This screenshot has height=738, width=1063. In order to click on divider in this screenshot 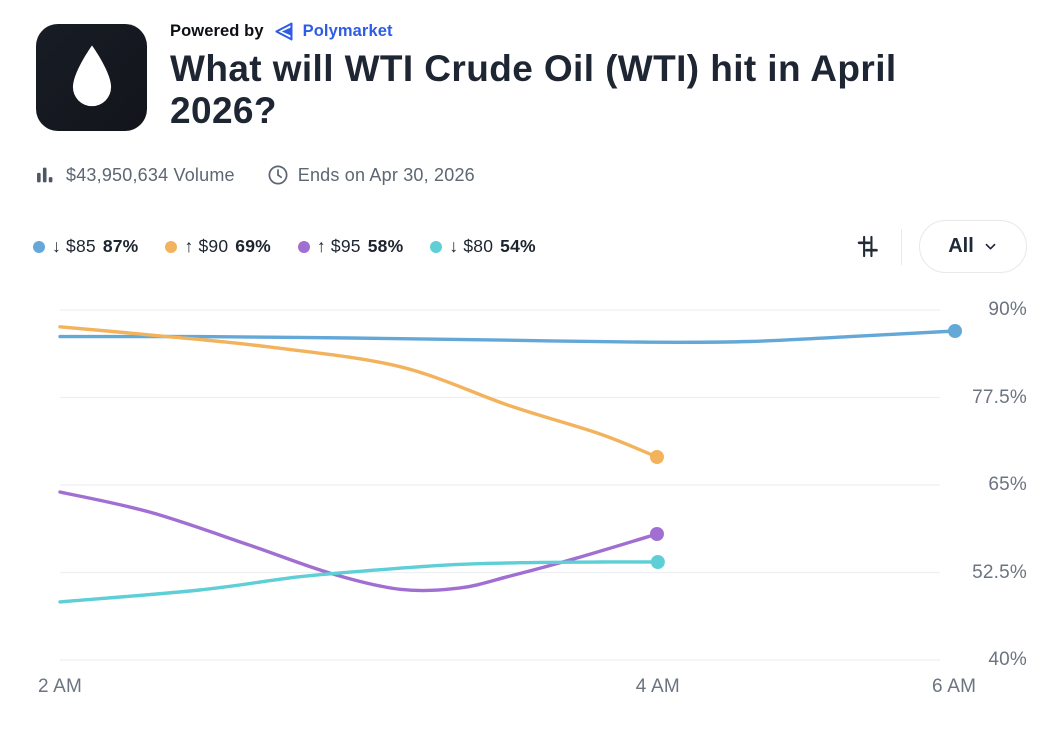, I will do `click(901, 246)`.